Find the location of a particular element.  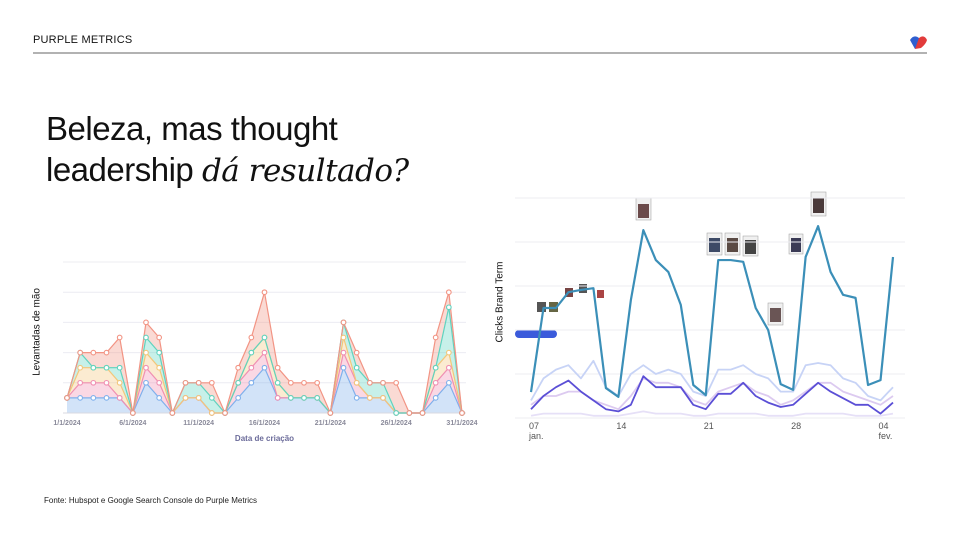

thumbnails is located at coordinates (671, 264).